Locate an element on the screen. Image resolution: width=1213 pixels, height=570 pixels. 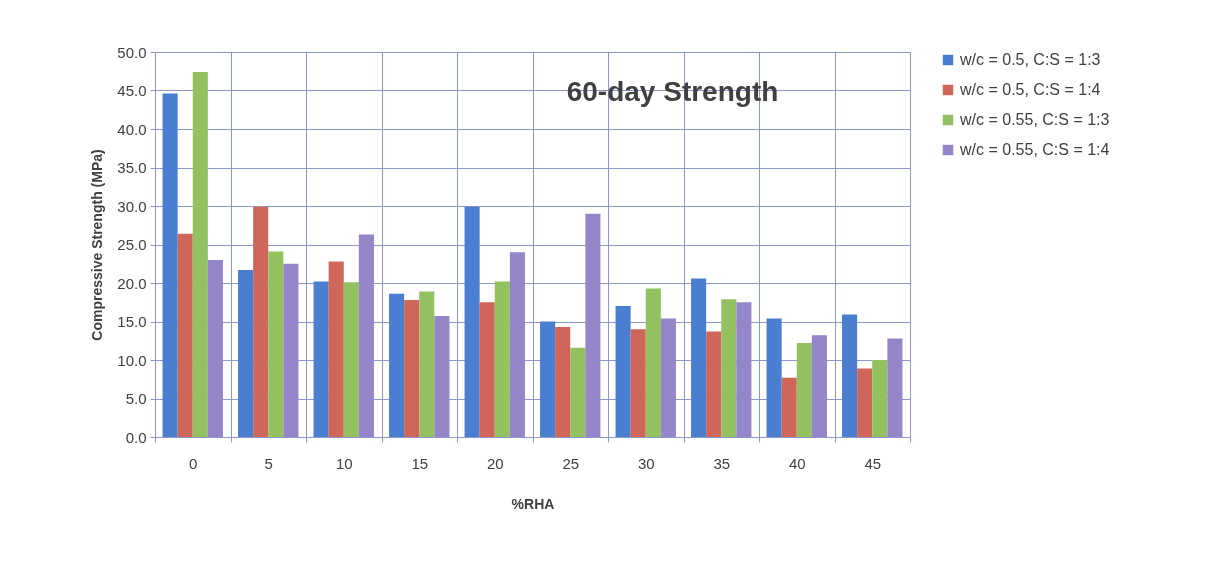
x-tick-label: 35 is located at coordinates (722, 463).